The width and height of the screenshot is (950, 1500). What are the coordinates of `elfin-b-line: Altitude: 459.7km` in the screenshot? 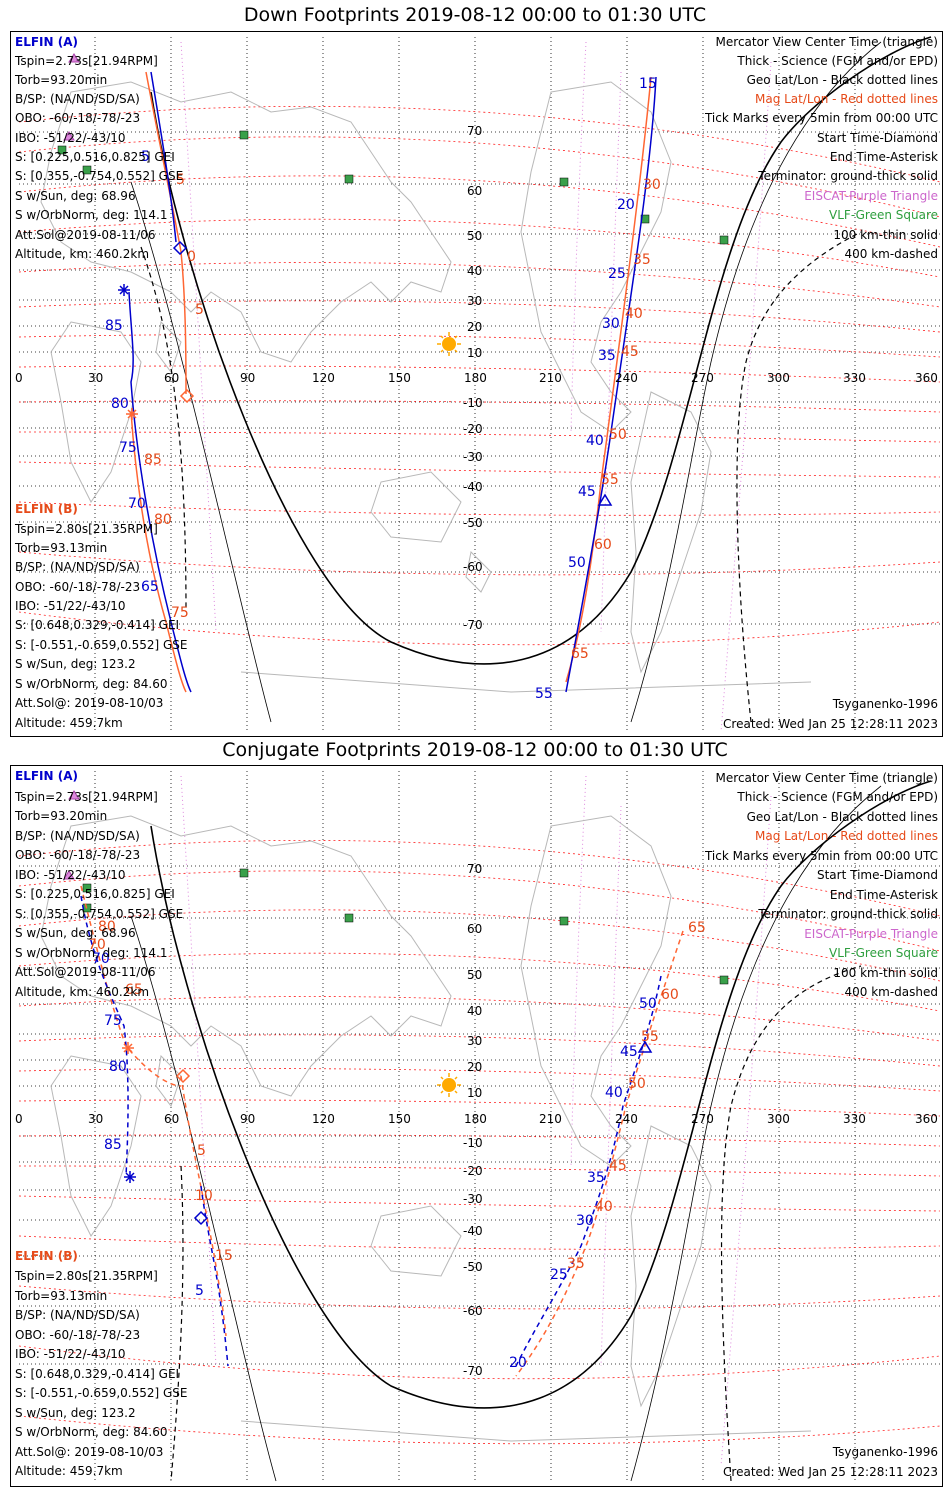 It's located at (69, 723).